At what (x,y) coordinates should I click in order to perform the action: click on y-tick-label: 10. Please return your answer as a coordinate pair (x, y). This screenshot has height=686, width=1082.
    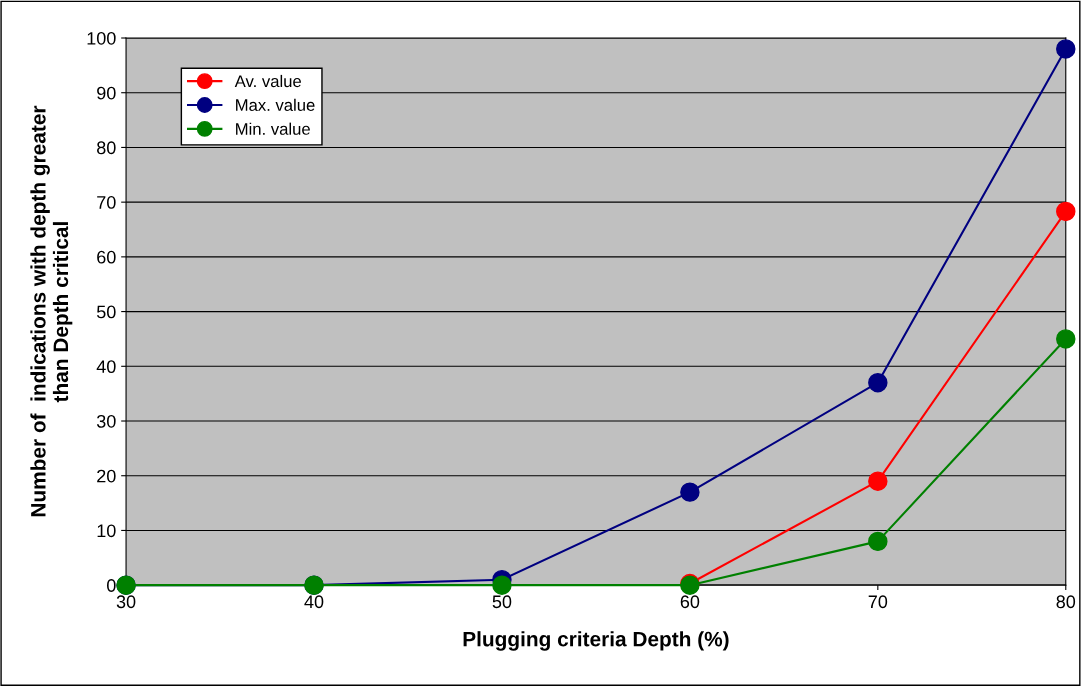
    Looking at the image, I should click on (106, 531).